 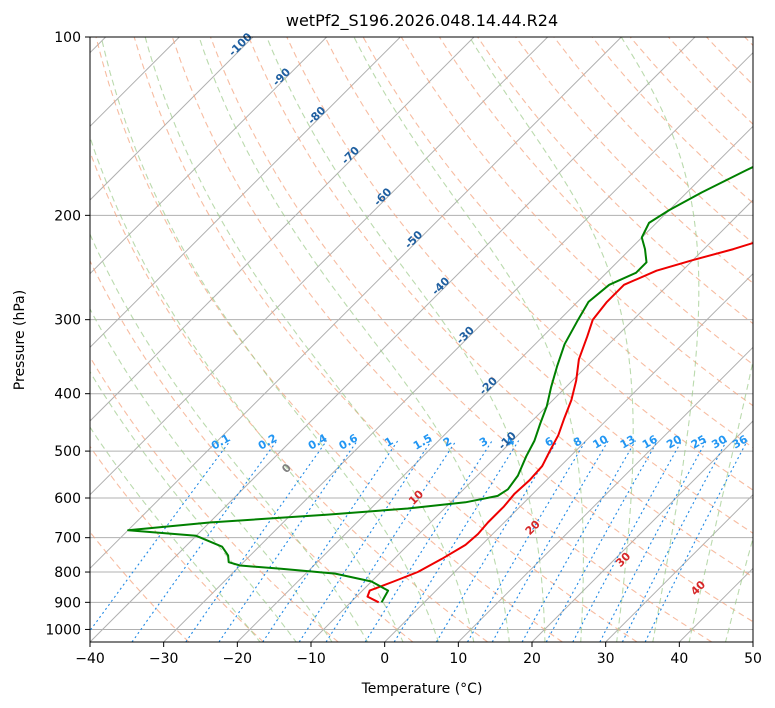 What do you see at coordinates (20, 340) in the screenshot?
I see `y-axis-label: Pressure (hPa)` at bounding box center [20, 340].